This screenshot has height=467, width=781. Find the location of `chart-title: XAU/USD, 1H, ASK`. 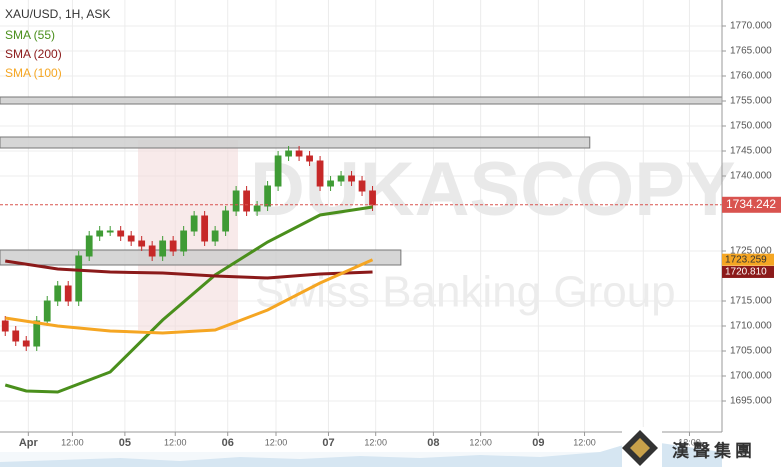

chart-title: XAU/USD, 1H, ASK is located at coordinates (57, 14).